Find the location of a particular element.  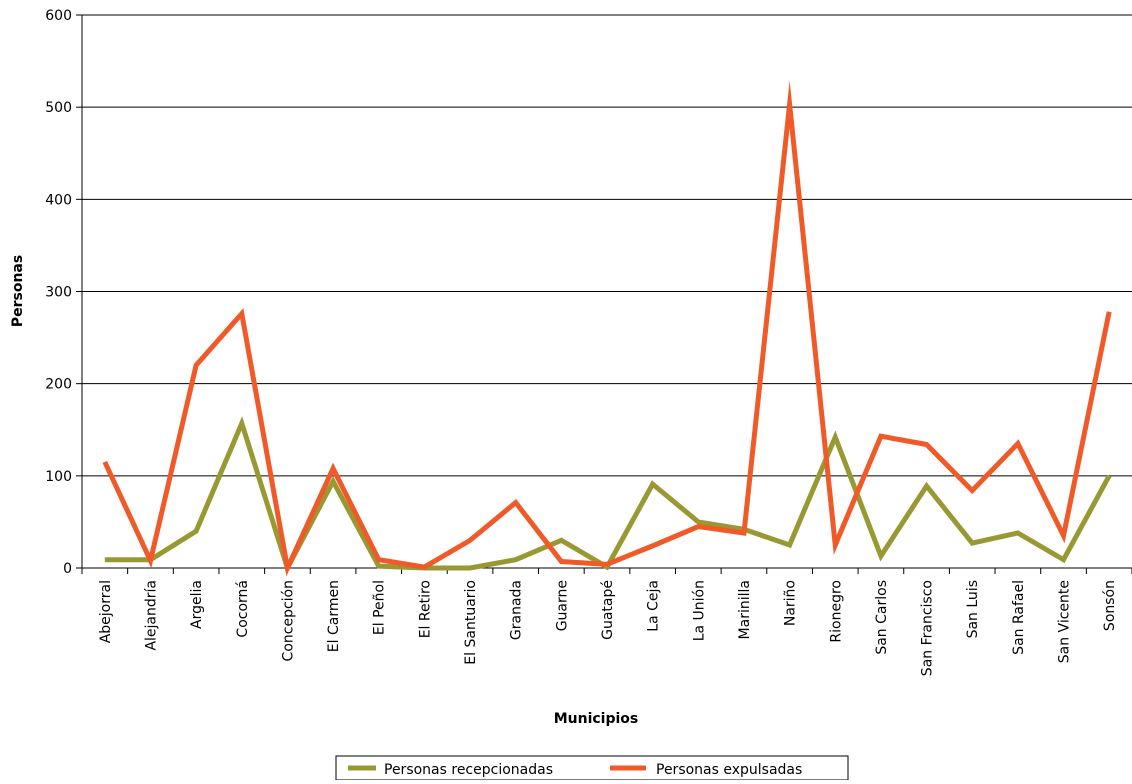

y-tick-label: 400 is located at coordinates (58, 200).